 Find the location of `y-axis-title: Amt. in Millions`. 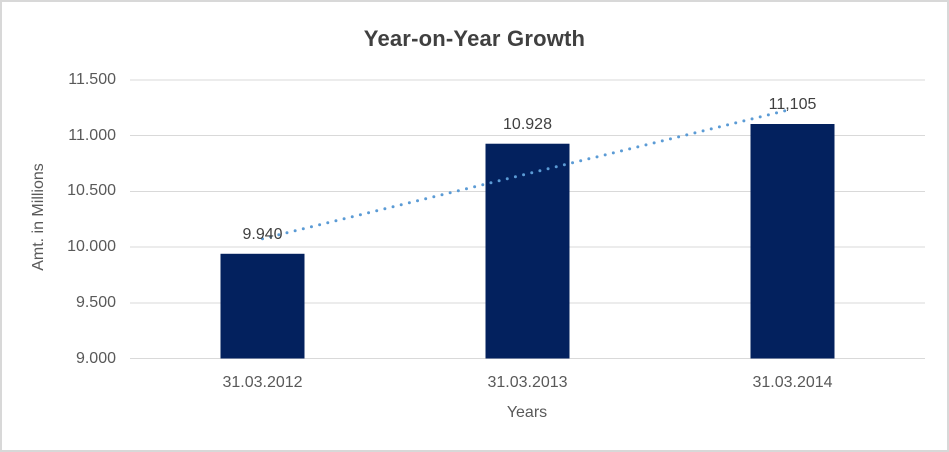

y-axis-title: Amt. in Millions is located at coordinates (38, 217).